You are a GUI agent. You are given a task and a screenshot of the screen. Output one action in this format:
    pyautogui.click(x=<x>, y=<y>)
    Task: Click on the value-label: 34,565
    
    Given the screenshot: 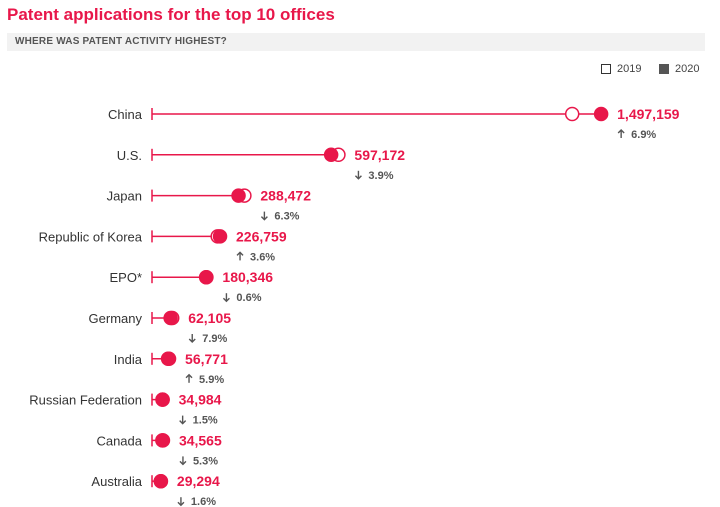 What is the action you would take?
    pyautogui.click(x=200, y=440)
    